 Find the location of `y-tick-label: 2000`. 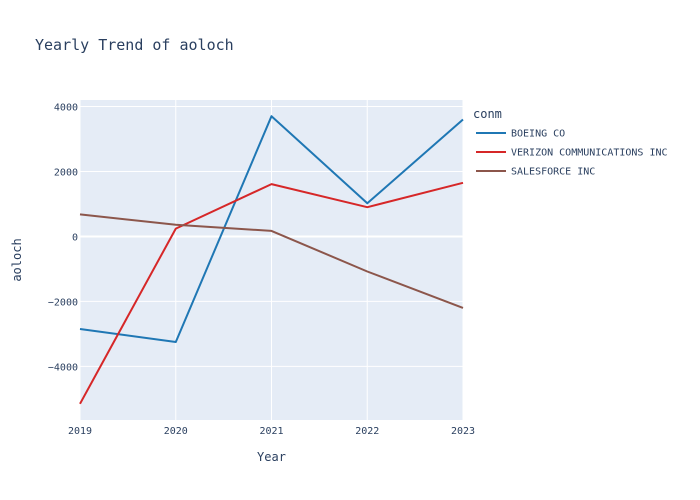

y-tick-label: 2000 is located at coordinates (66, 172).